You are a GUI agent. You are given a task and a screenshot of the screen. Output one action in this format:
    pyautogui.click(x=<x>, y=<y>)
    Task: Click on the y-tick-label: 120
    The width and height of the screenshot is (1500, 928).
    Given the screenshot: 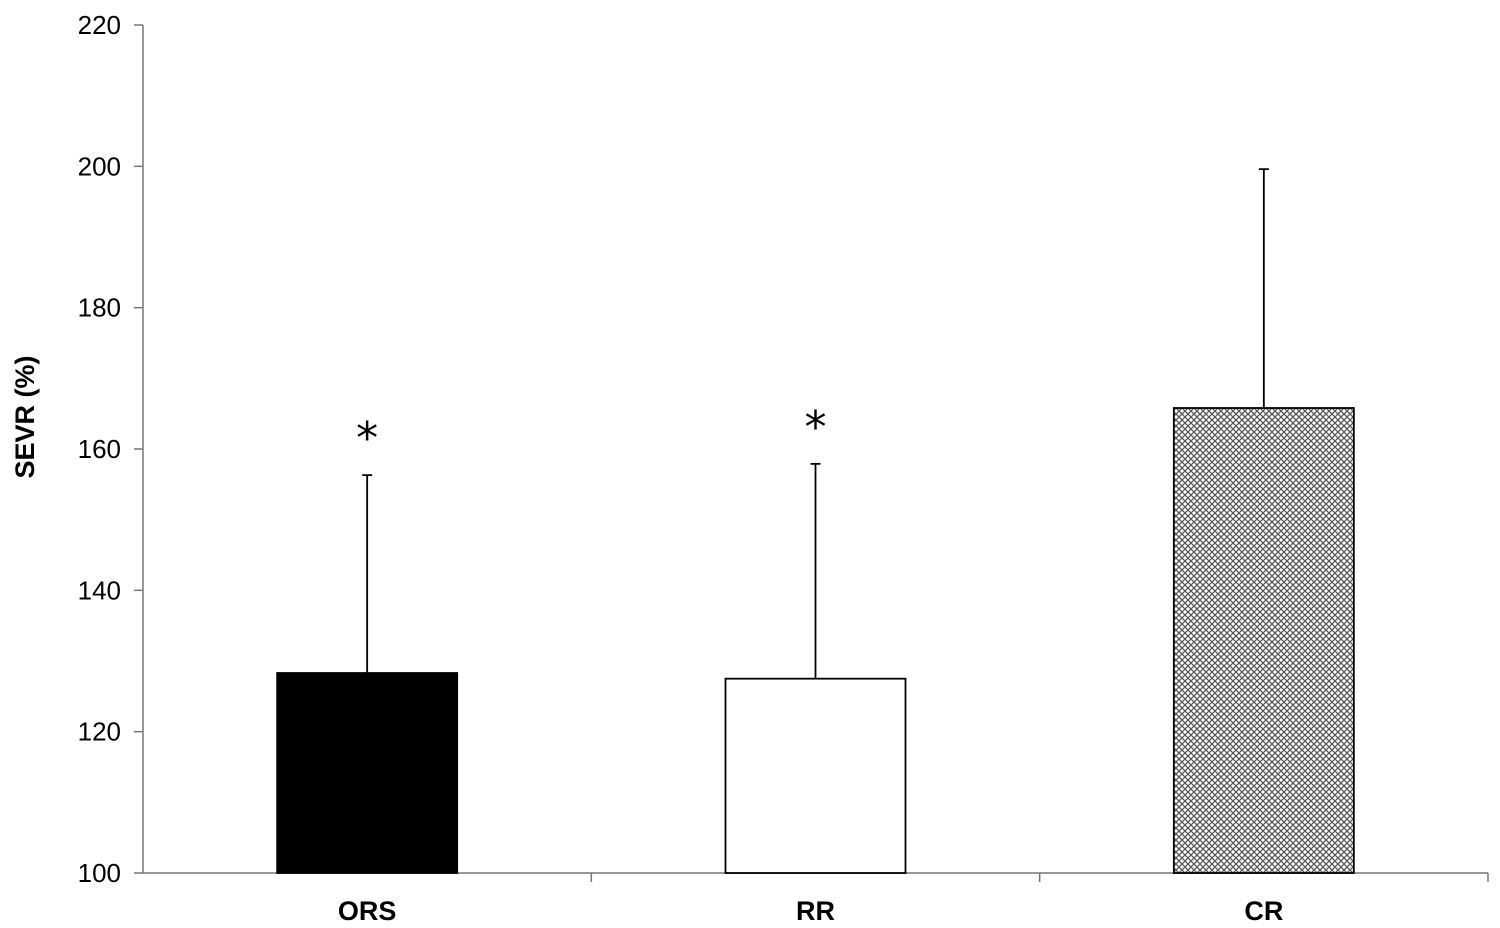 What is the action you would take?
    pyautogui.click(x=99, y=732)
    